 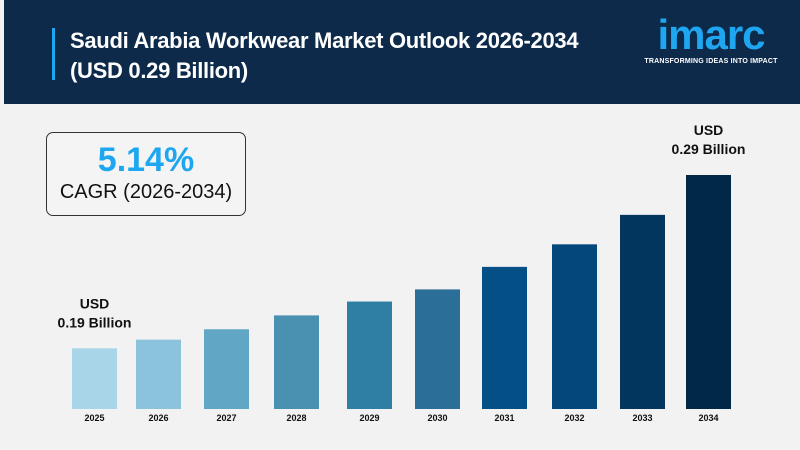 What do you see at coordinates (158, 374) in the screenshot?
I see `bar-2026` at bounding box center [158, 374].